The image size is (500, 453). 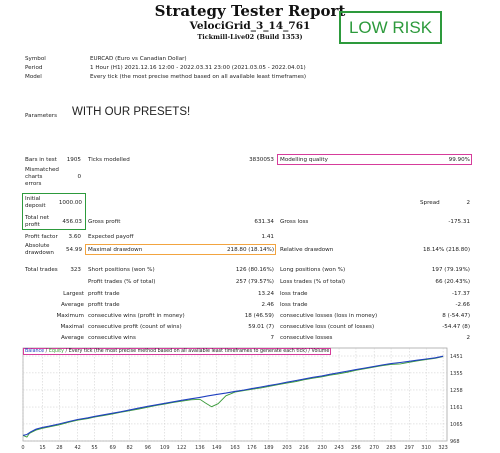 What do you see at coordinates (59, 448) in the screenshot?
I see `x-tick-label: 28` at bounding box center [59, 448].